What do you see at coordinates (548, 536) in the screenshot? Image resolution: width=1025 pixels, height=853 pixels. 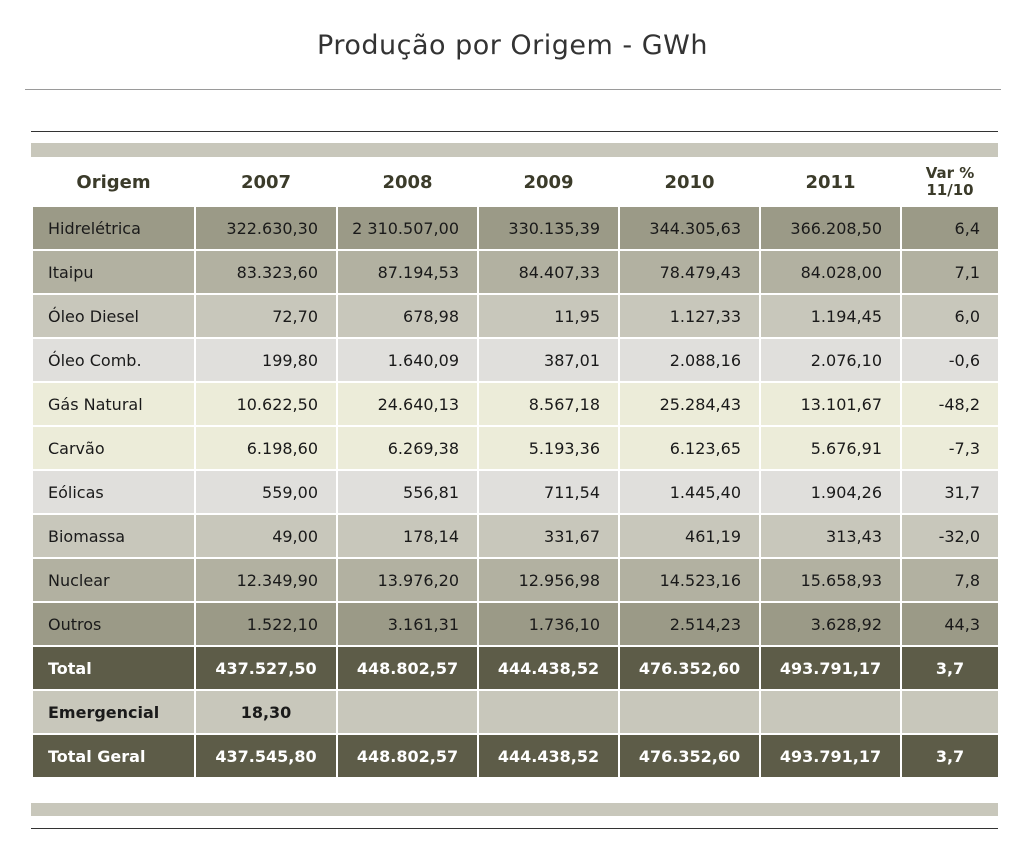 I see `cell-2009: 331,67` at bounding box center [548, 536].